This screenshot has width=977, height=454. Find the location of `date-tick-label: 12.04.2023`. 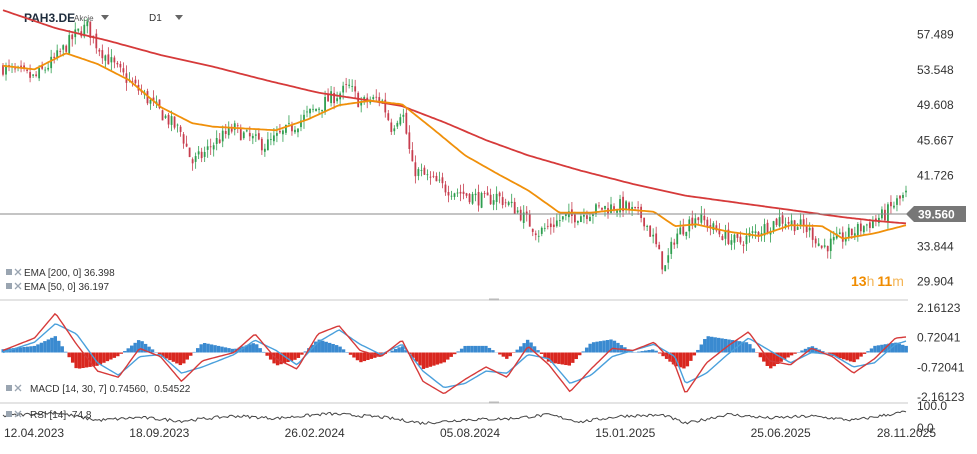

date-tick-label: 12.04.2023 is located at coordinates (34, 433).